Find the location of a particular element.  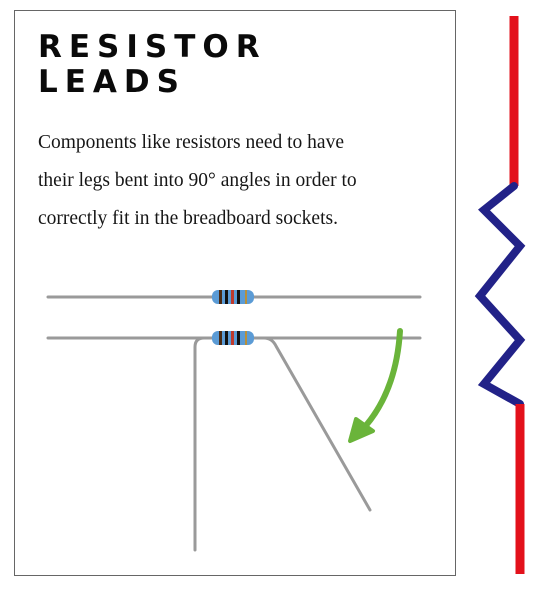

schematic-zigzag is located at coordinates (500, 295).